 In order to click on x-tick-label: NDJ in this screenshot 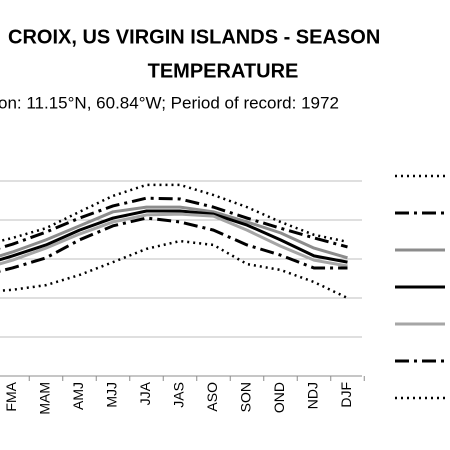, I will do `click(313, 395)`.